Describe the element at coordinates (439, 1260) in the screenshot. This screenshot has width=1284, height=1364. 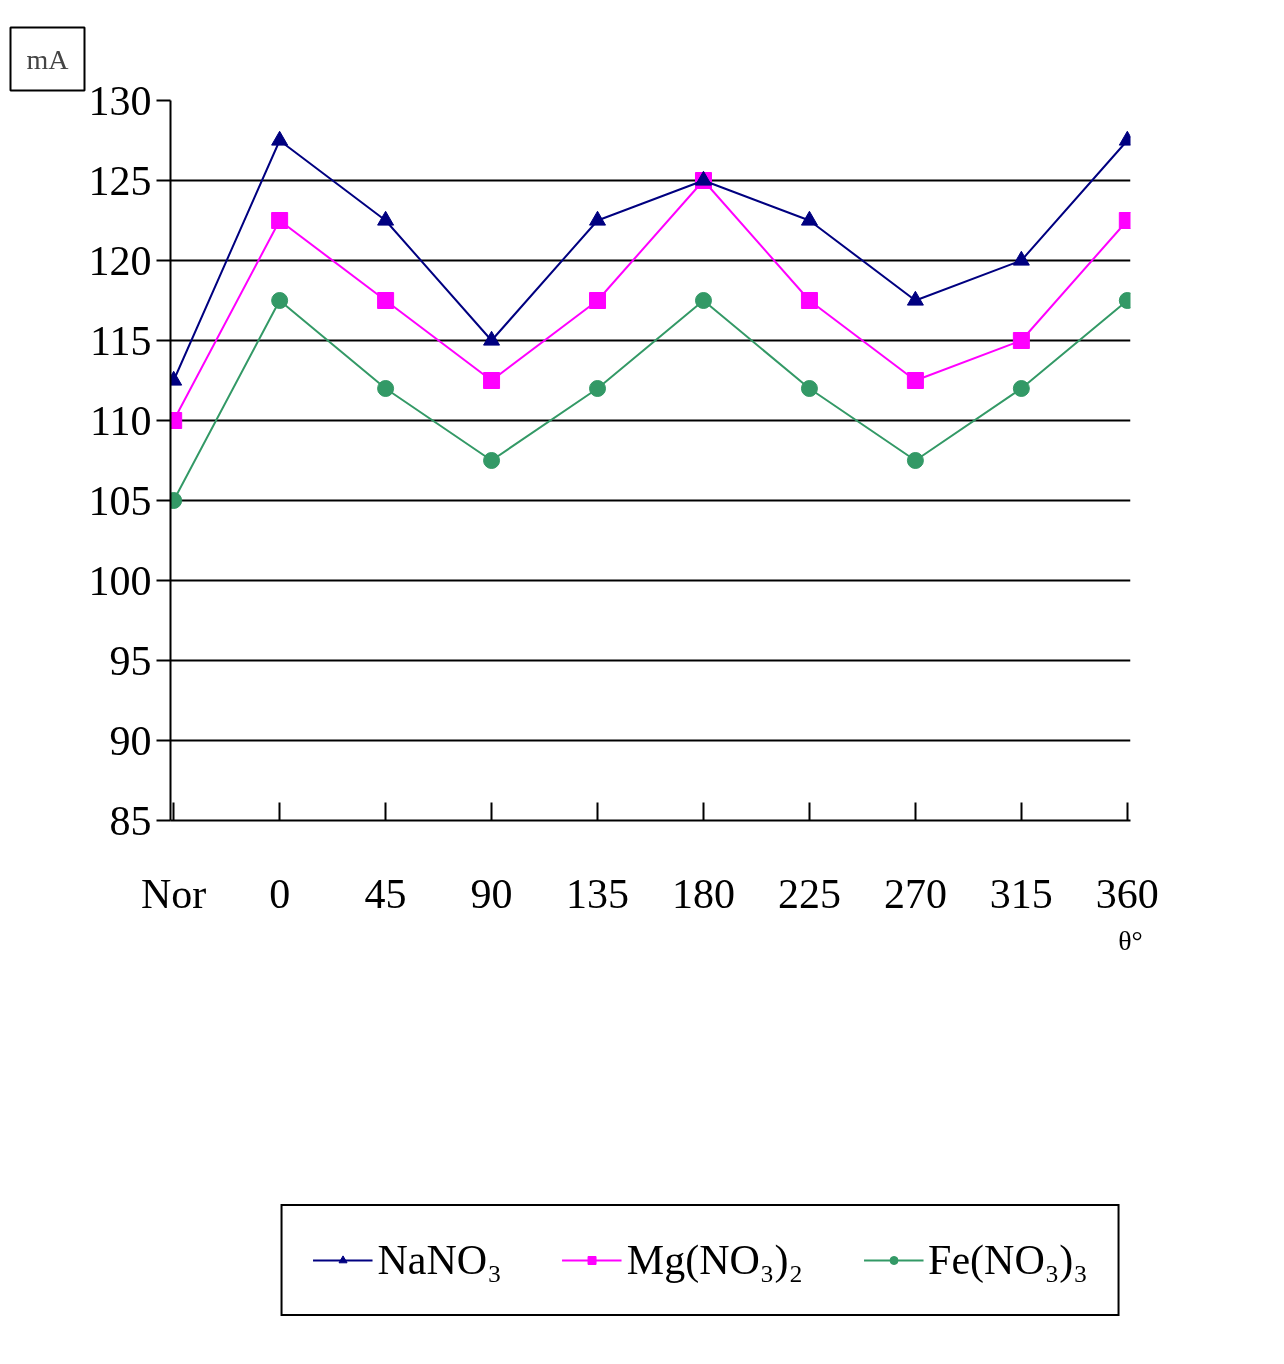
I see `legend-label: NaNO₃` at that location.